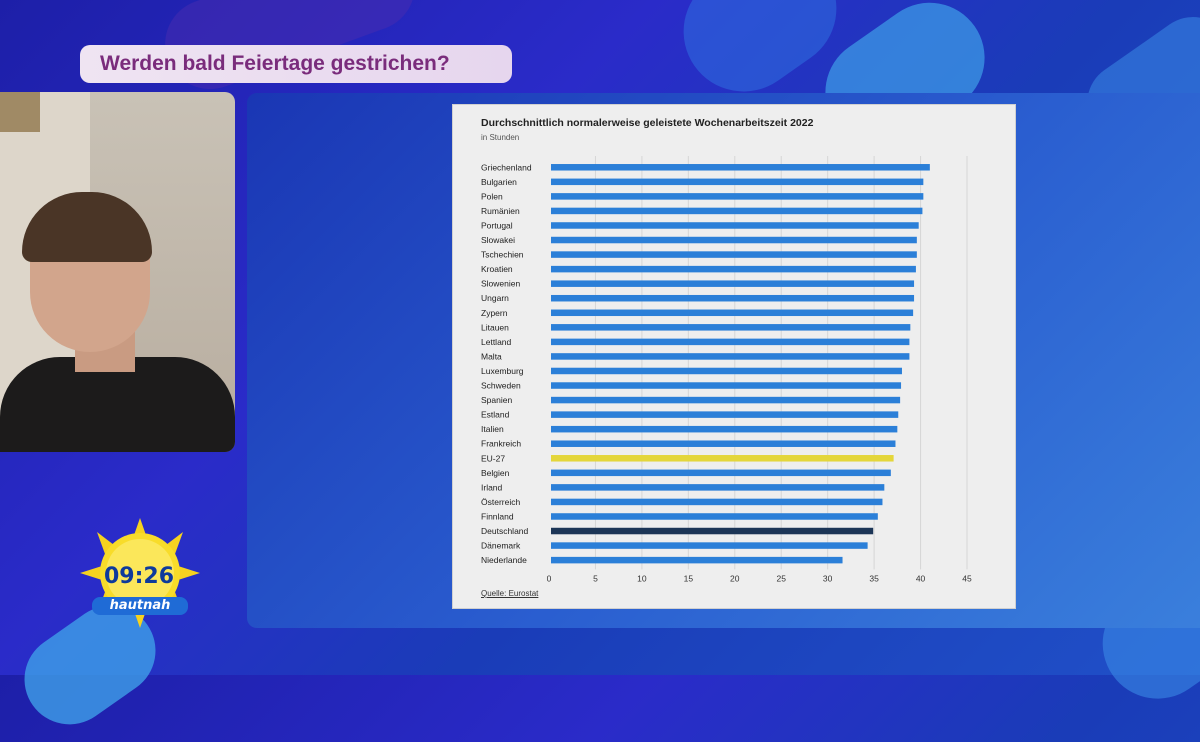  I want to click on x-tick-label: 25, so click(781, 578).